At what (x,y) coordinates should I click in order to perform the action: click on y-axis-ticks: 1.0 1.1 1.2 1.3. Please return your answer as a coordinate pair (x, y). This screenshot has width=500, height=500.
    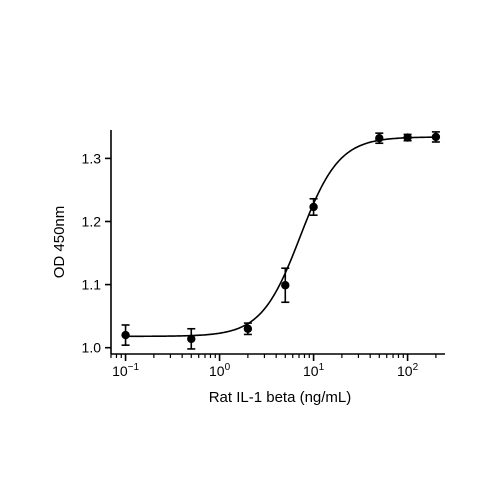
    Looking at the image, I should click on (96, 253).